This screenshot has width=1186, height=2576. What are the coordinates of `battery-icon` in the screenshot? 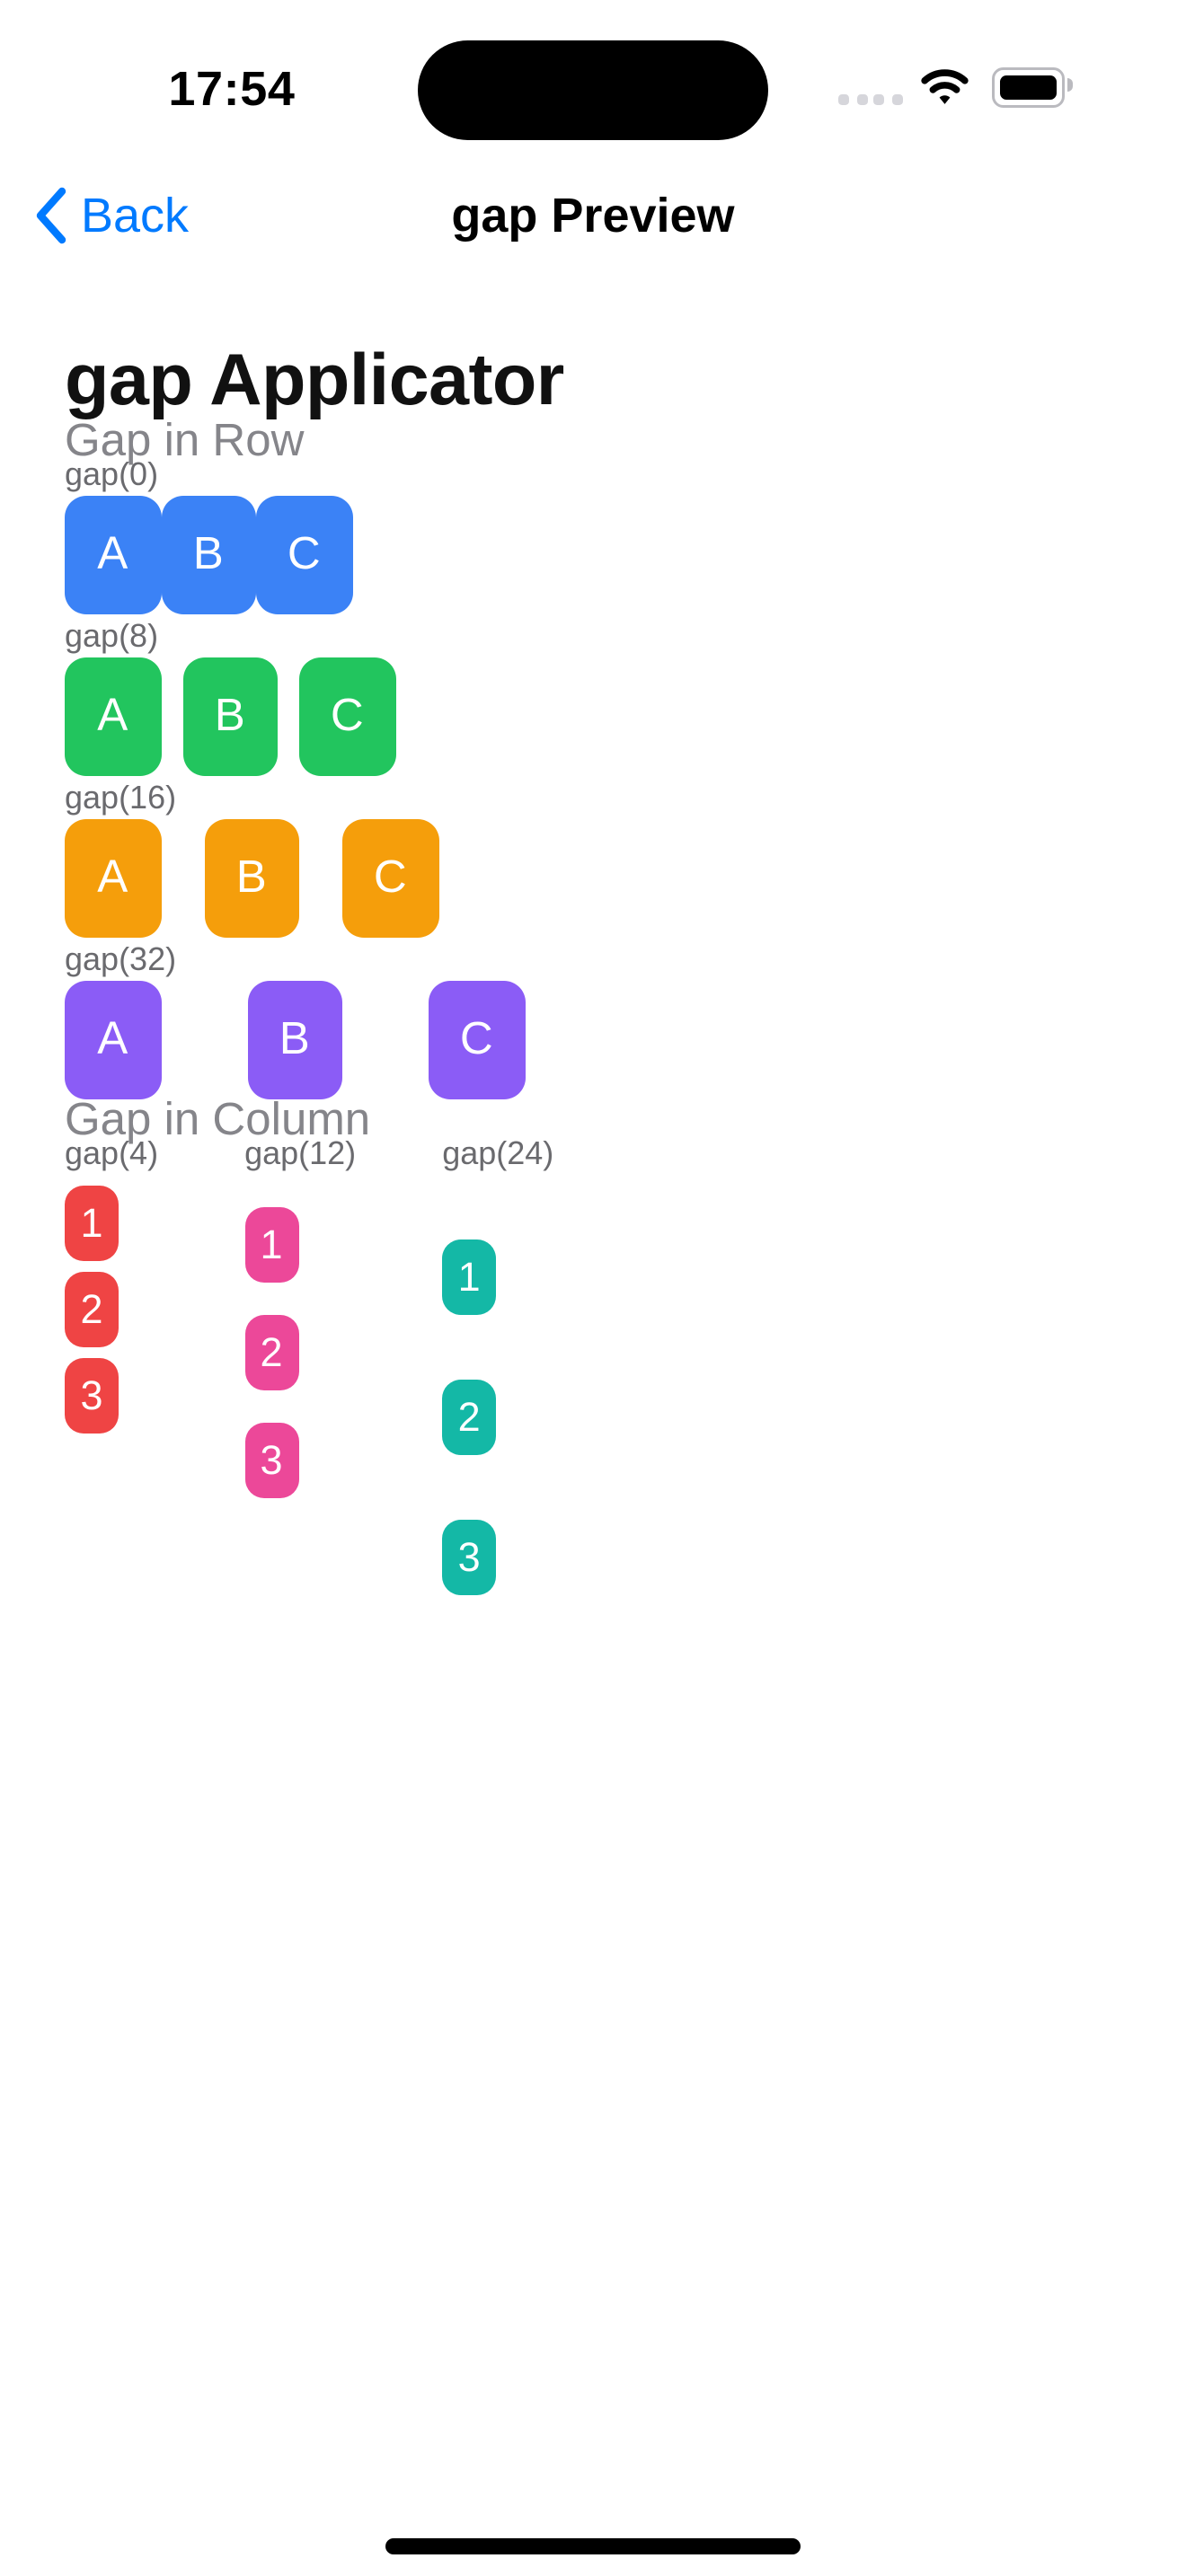 It's located at (1033, 87).